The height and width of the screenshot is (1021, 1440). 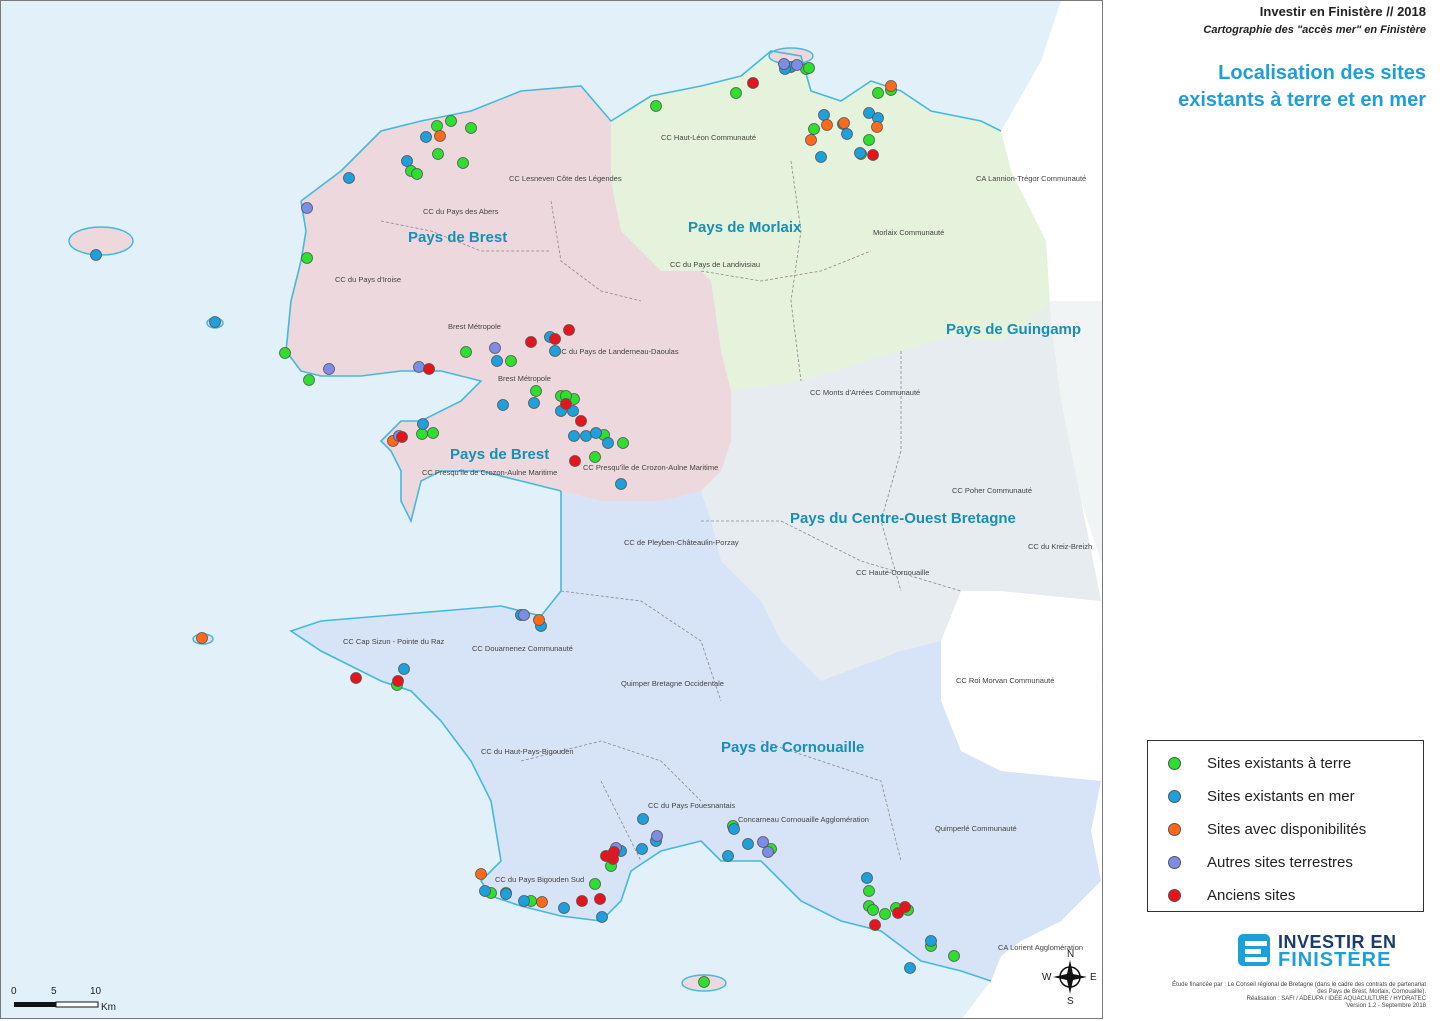 What do you see at coordinates (1261, 796) in the screenshot?
I see `legend-item-mer: Sites existants en mer` at bounding box center [1261, 796].